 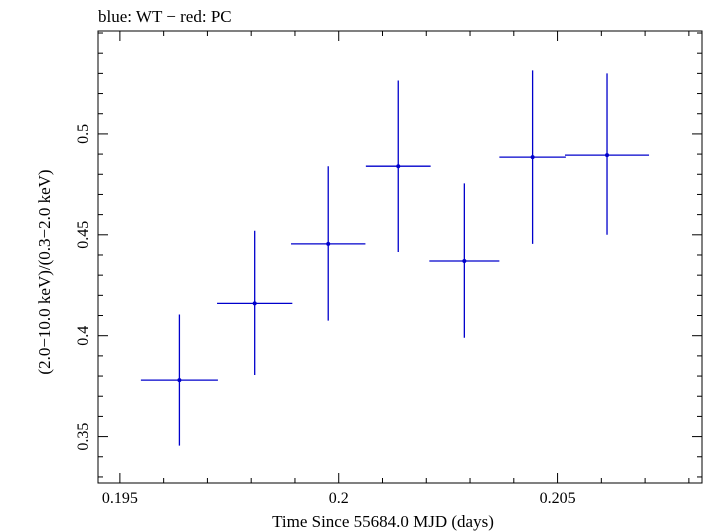 What do you see at coordinates (83, 437) in the screenshot?
I see `y-tick-label: 0.35` at bounding box center [83, 437].